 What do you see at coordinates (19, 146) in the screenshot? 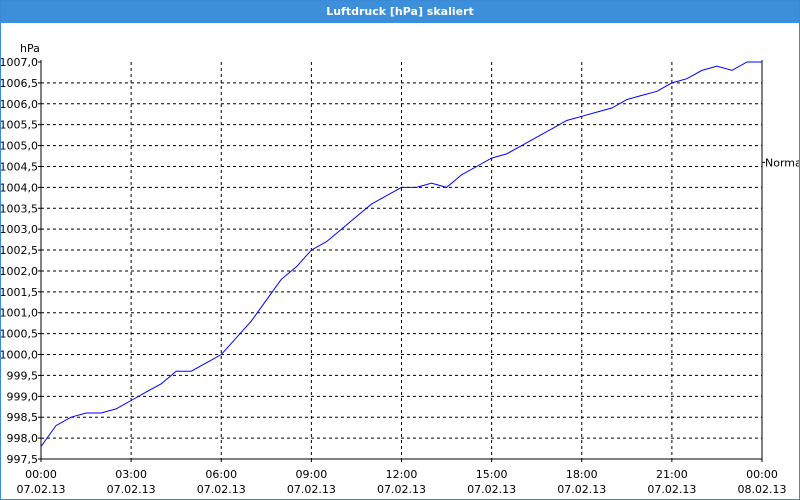
I see `y-tick-label: 1005,0` at bounding box center [19, 146].